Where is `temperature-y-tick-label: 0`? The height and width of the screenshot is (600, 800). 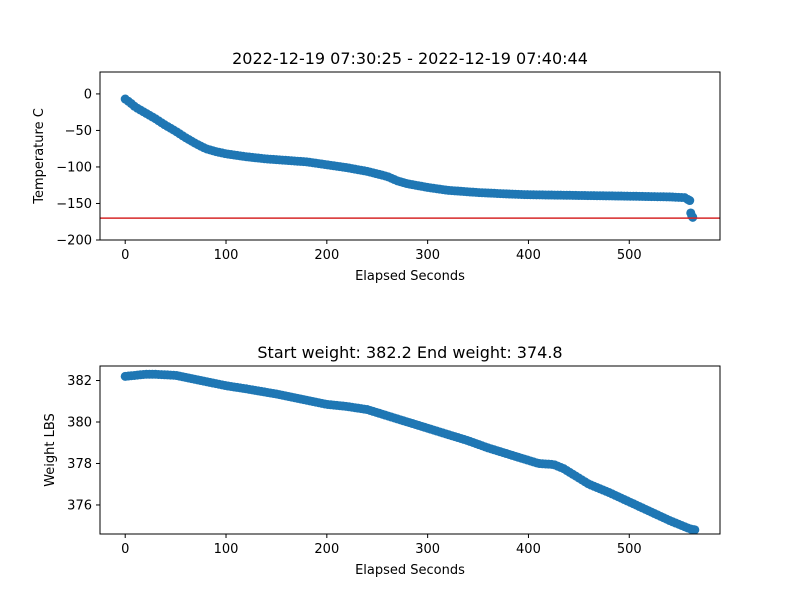 temperature-y-tick-label: 0 is located at coordinates (88, 94).